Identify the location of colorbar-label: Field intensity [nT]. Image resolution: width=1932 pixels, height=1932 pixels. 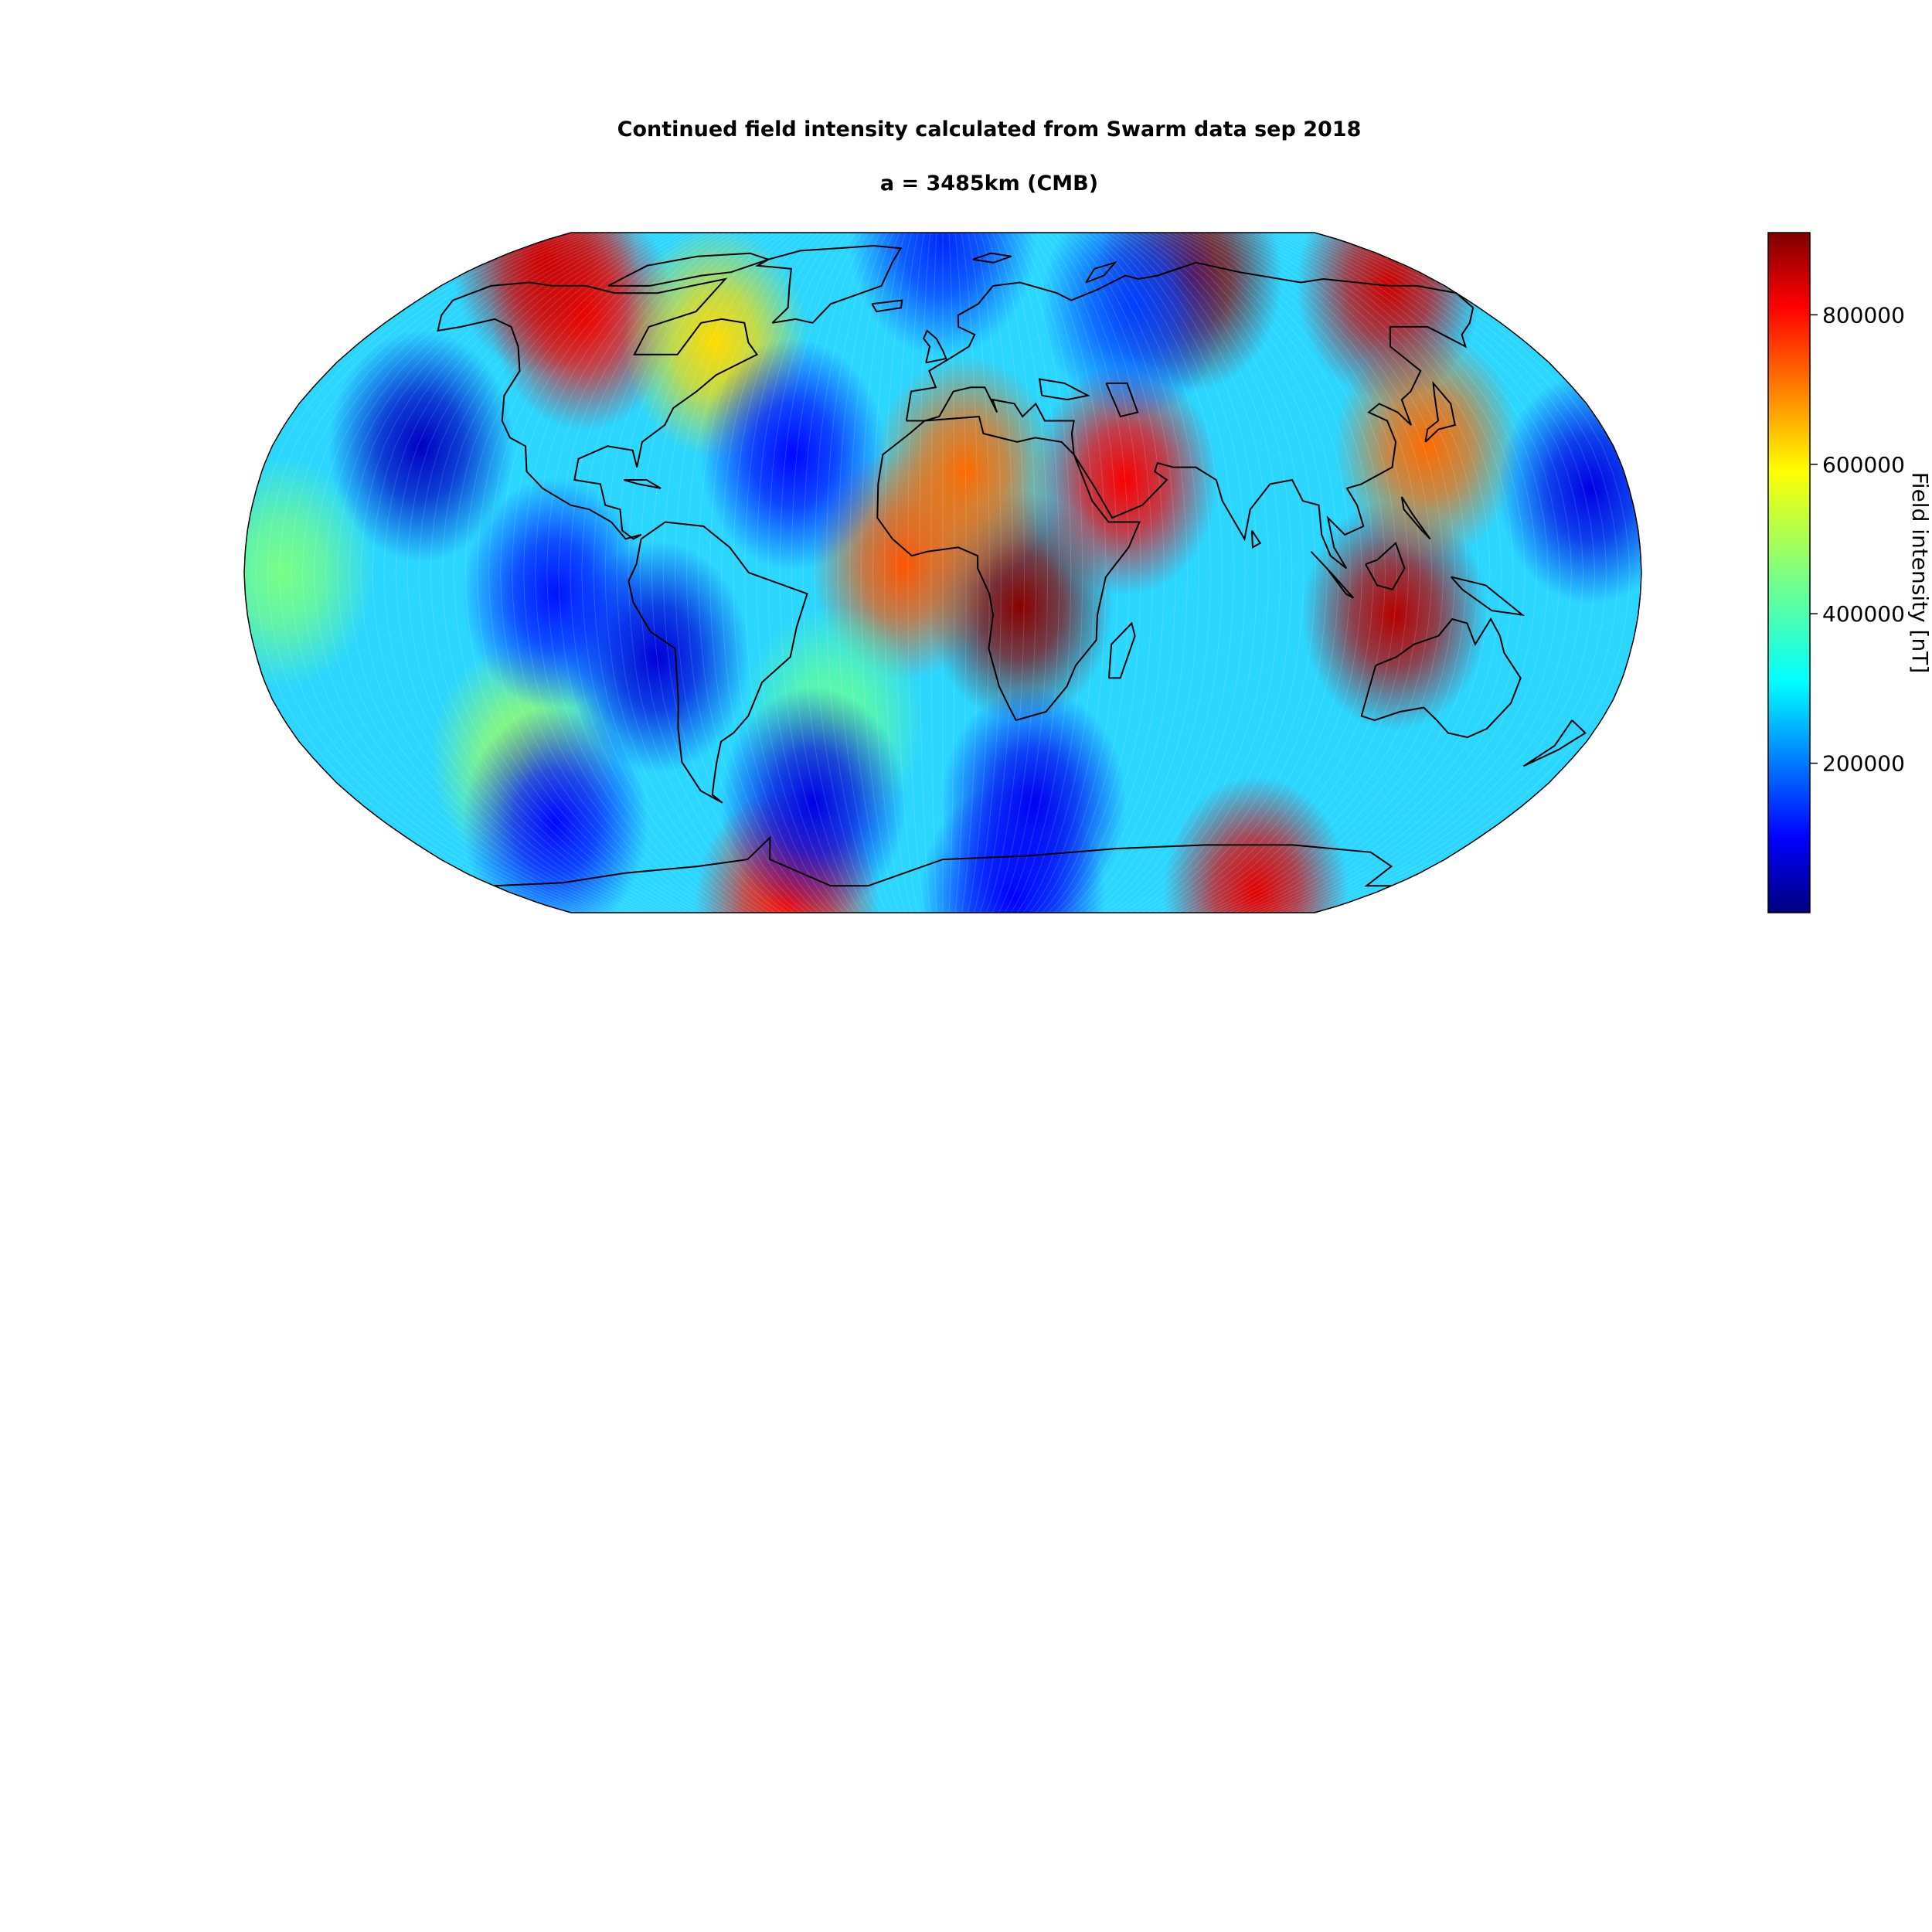
(1920, 573).